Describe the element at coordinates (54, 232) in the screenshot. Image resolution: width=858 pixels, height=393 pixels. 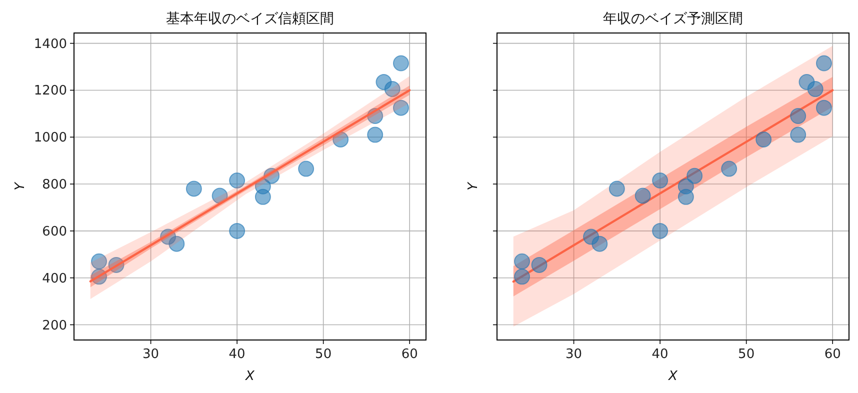
I see `y-tick-label: 600` at that location.